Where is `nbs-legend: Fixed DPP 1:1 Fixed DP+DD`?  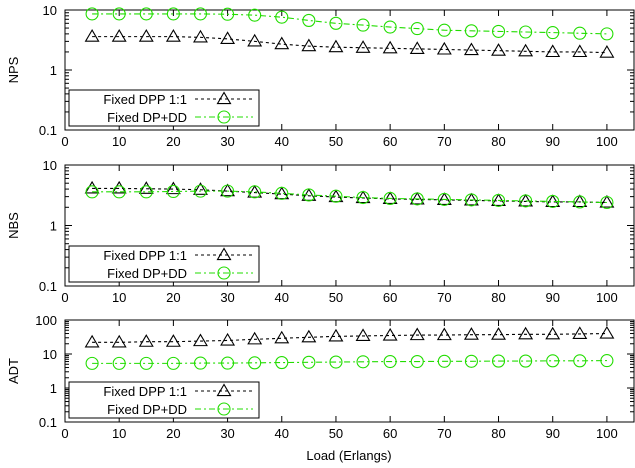
nbs-legend: Fixed DPP 1:1 Fixed DP+DD is located at coordinates (164, 264).